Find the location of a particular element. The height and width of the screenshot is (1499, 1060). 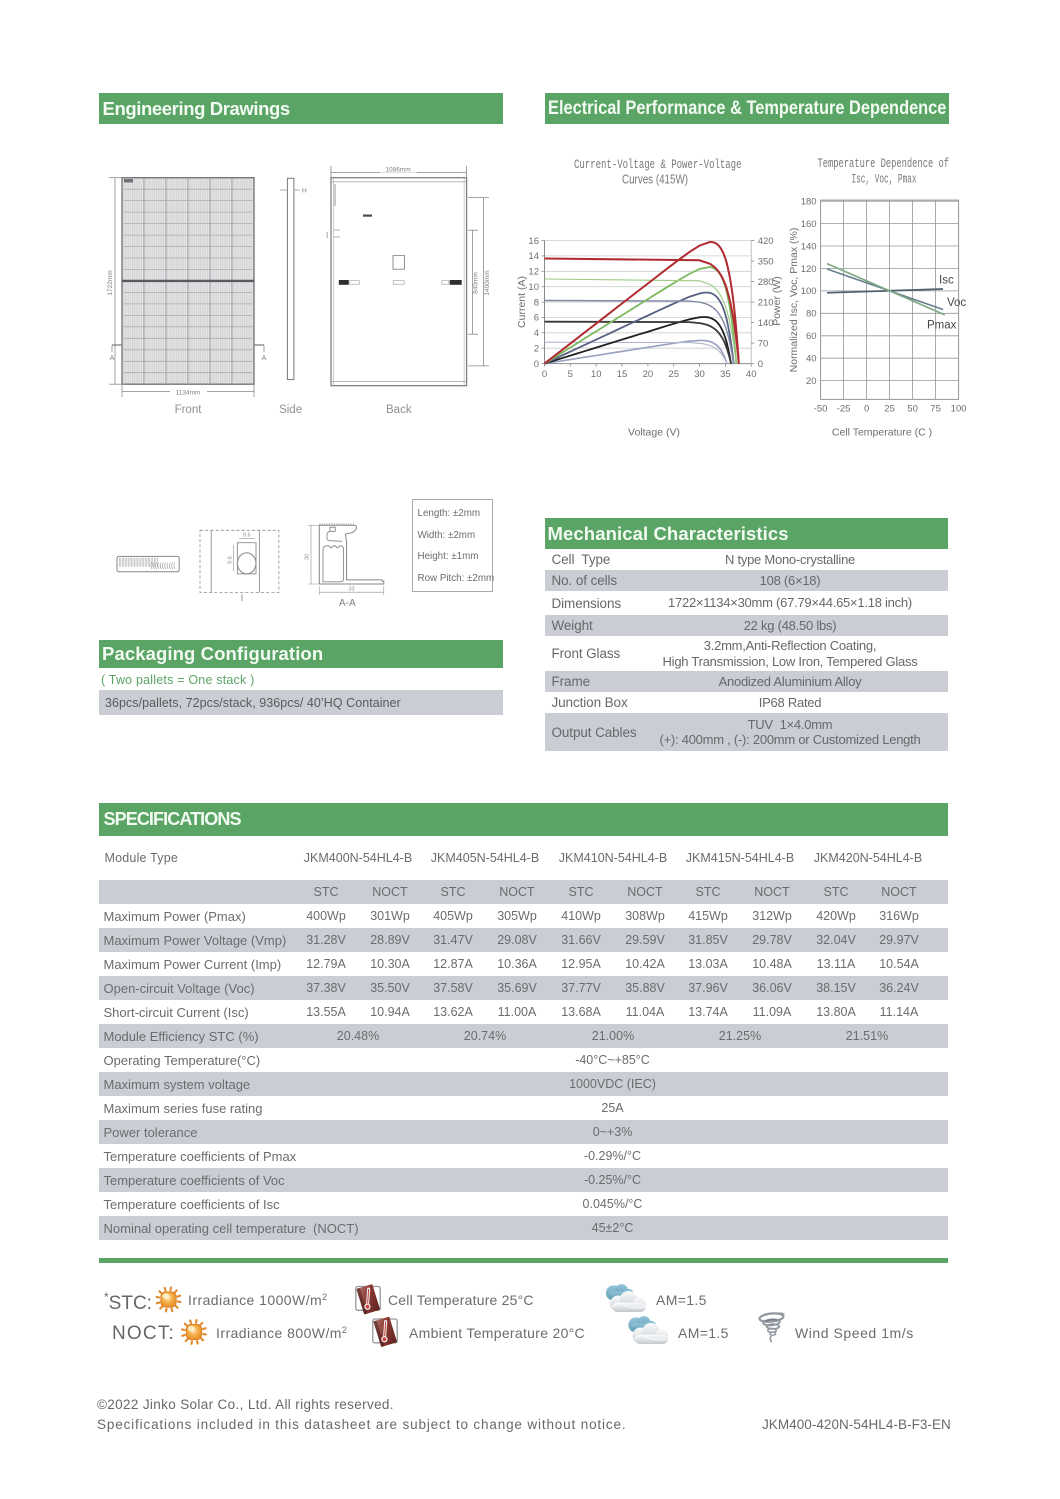

svg-text: 1722mm is located at coordinates (110, 282).